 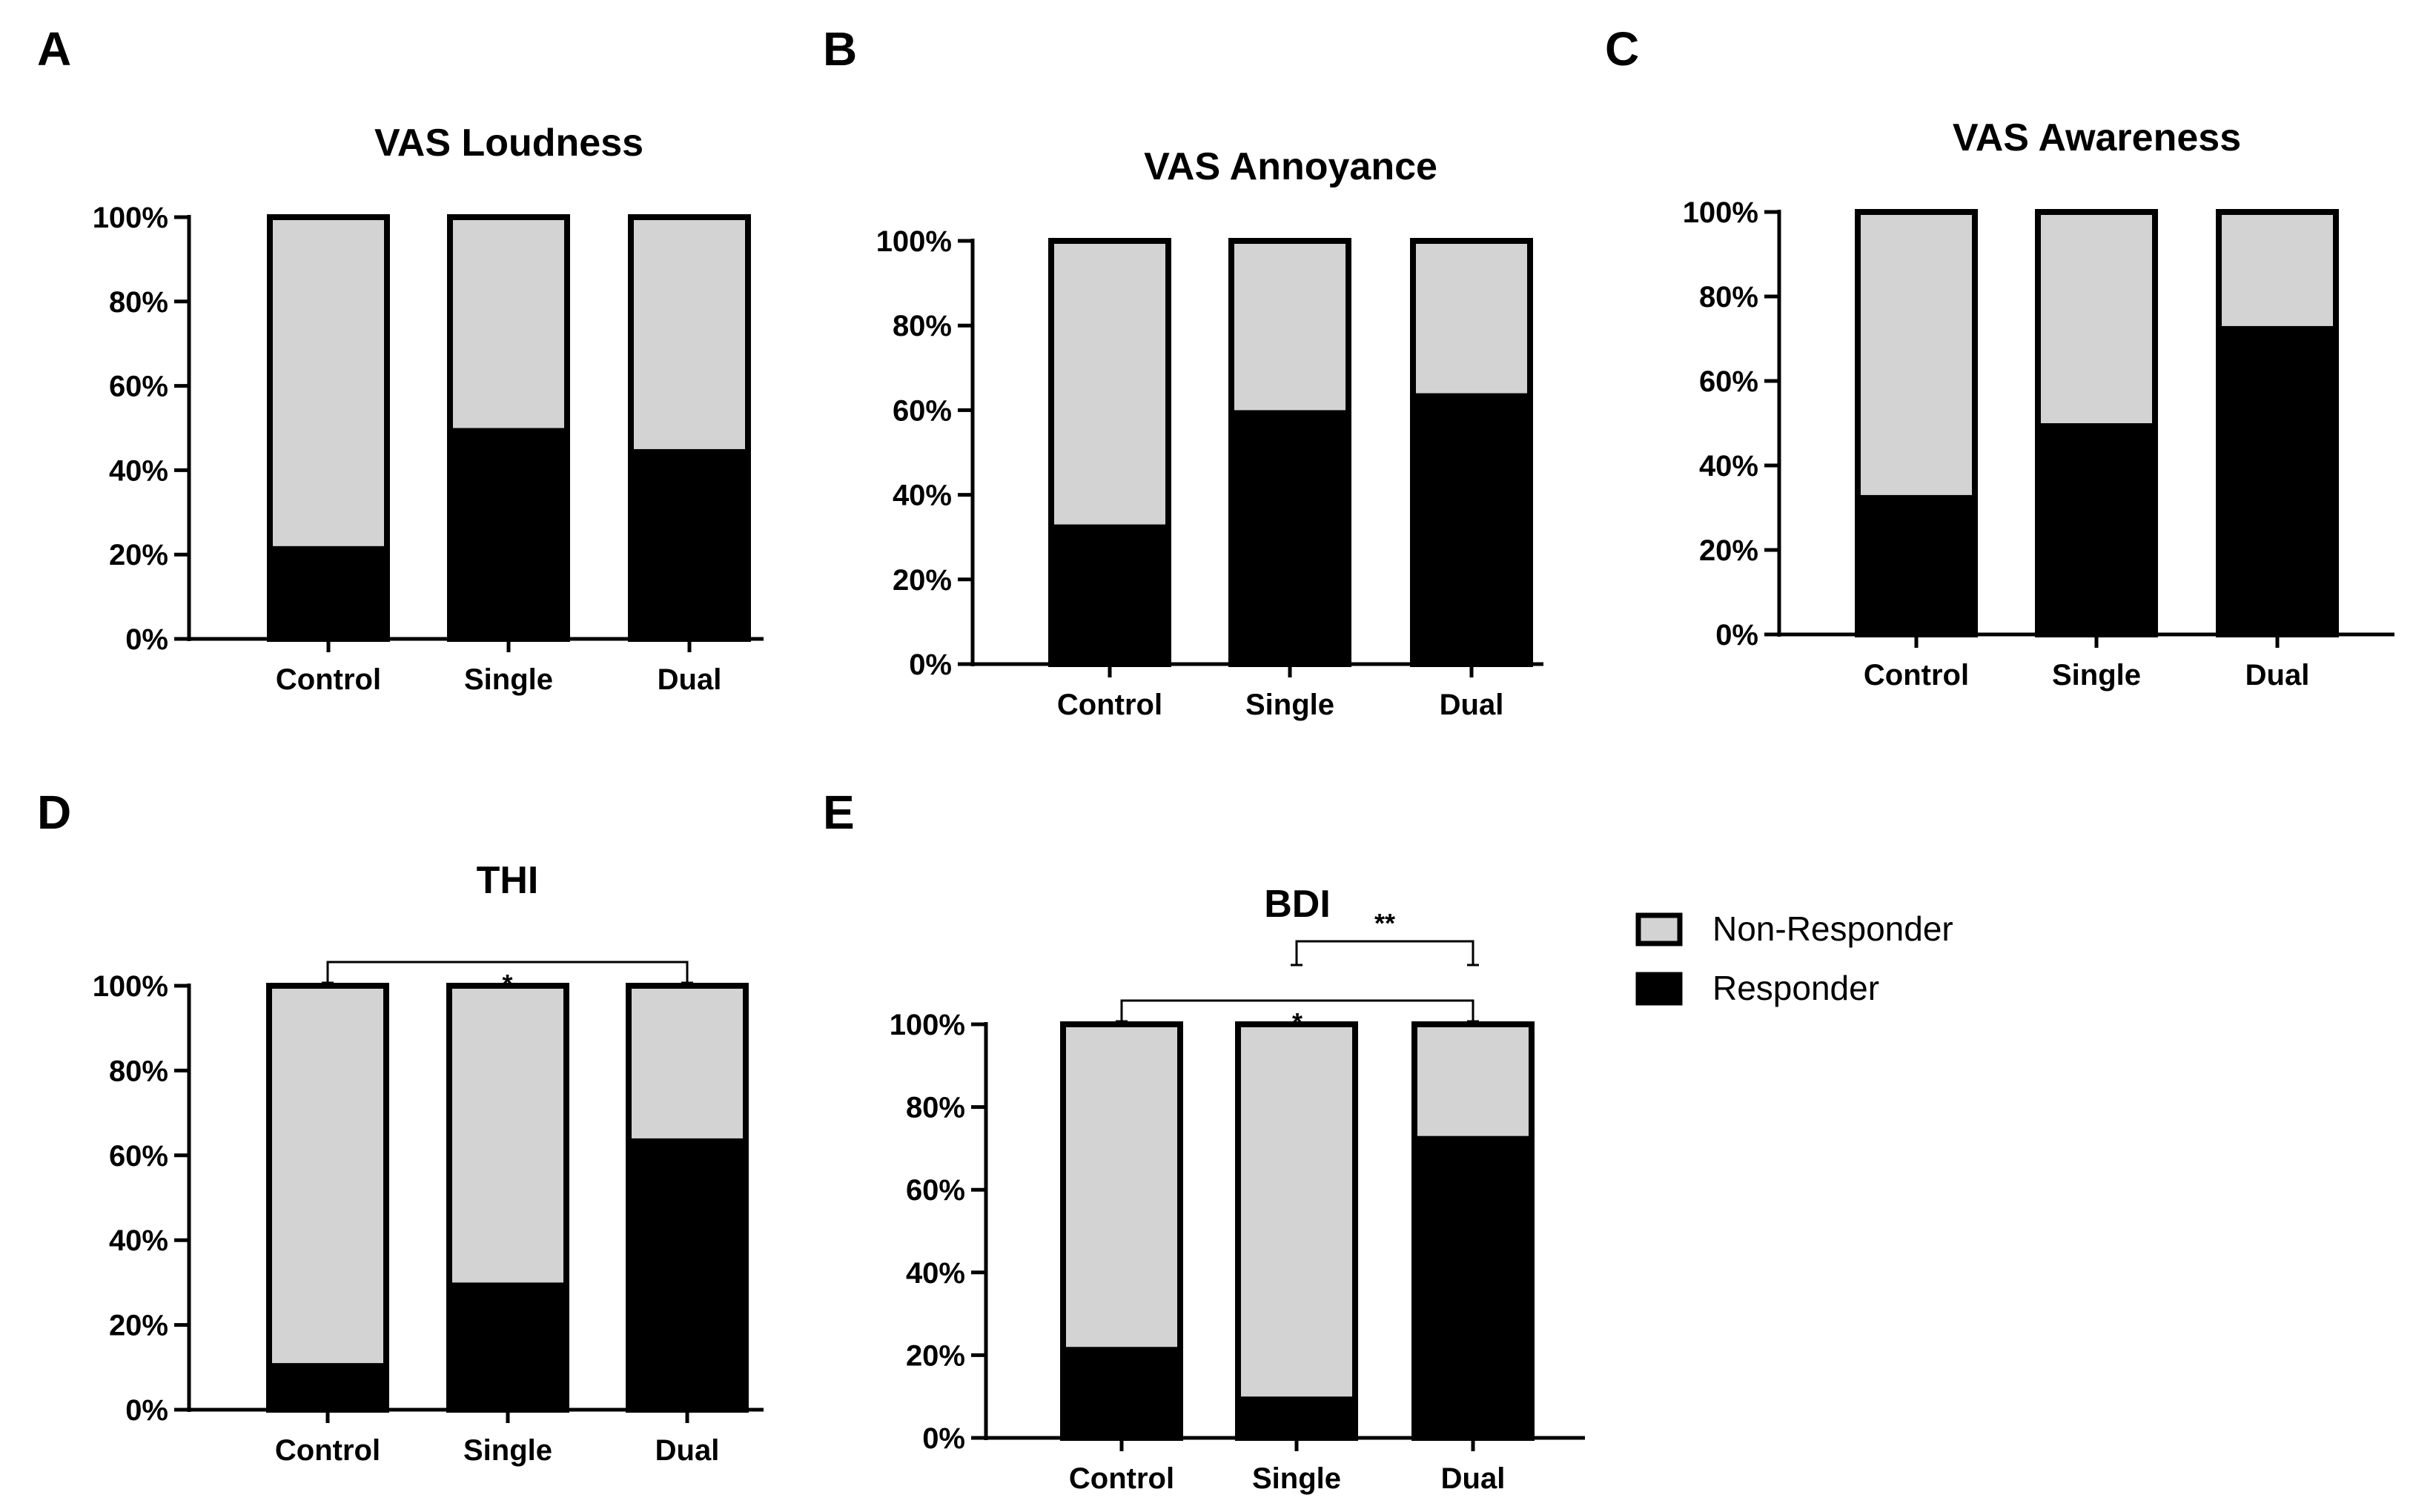 What do you see at coordinates (839, 813) in the screenshot?
I see `panel-letter: E` at bounding box center [839, 813].